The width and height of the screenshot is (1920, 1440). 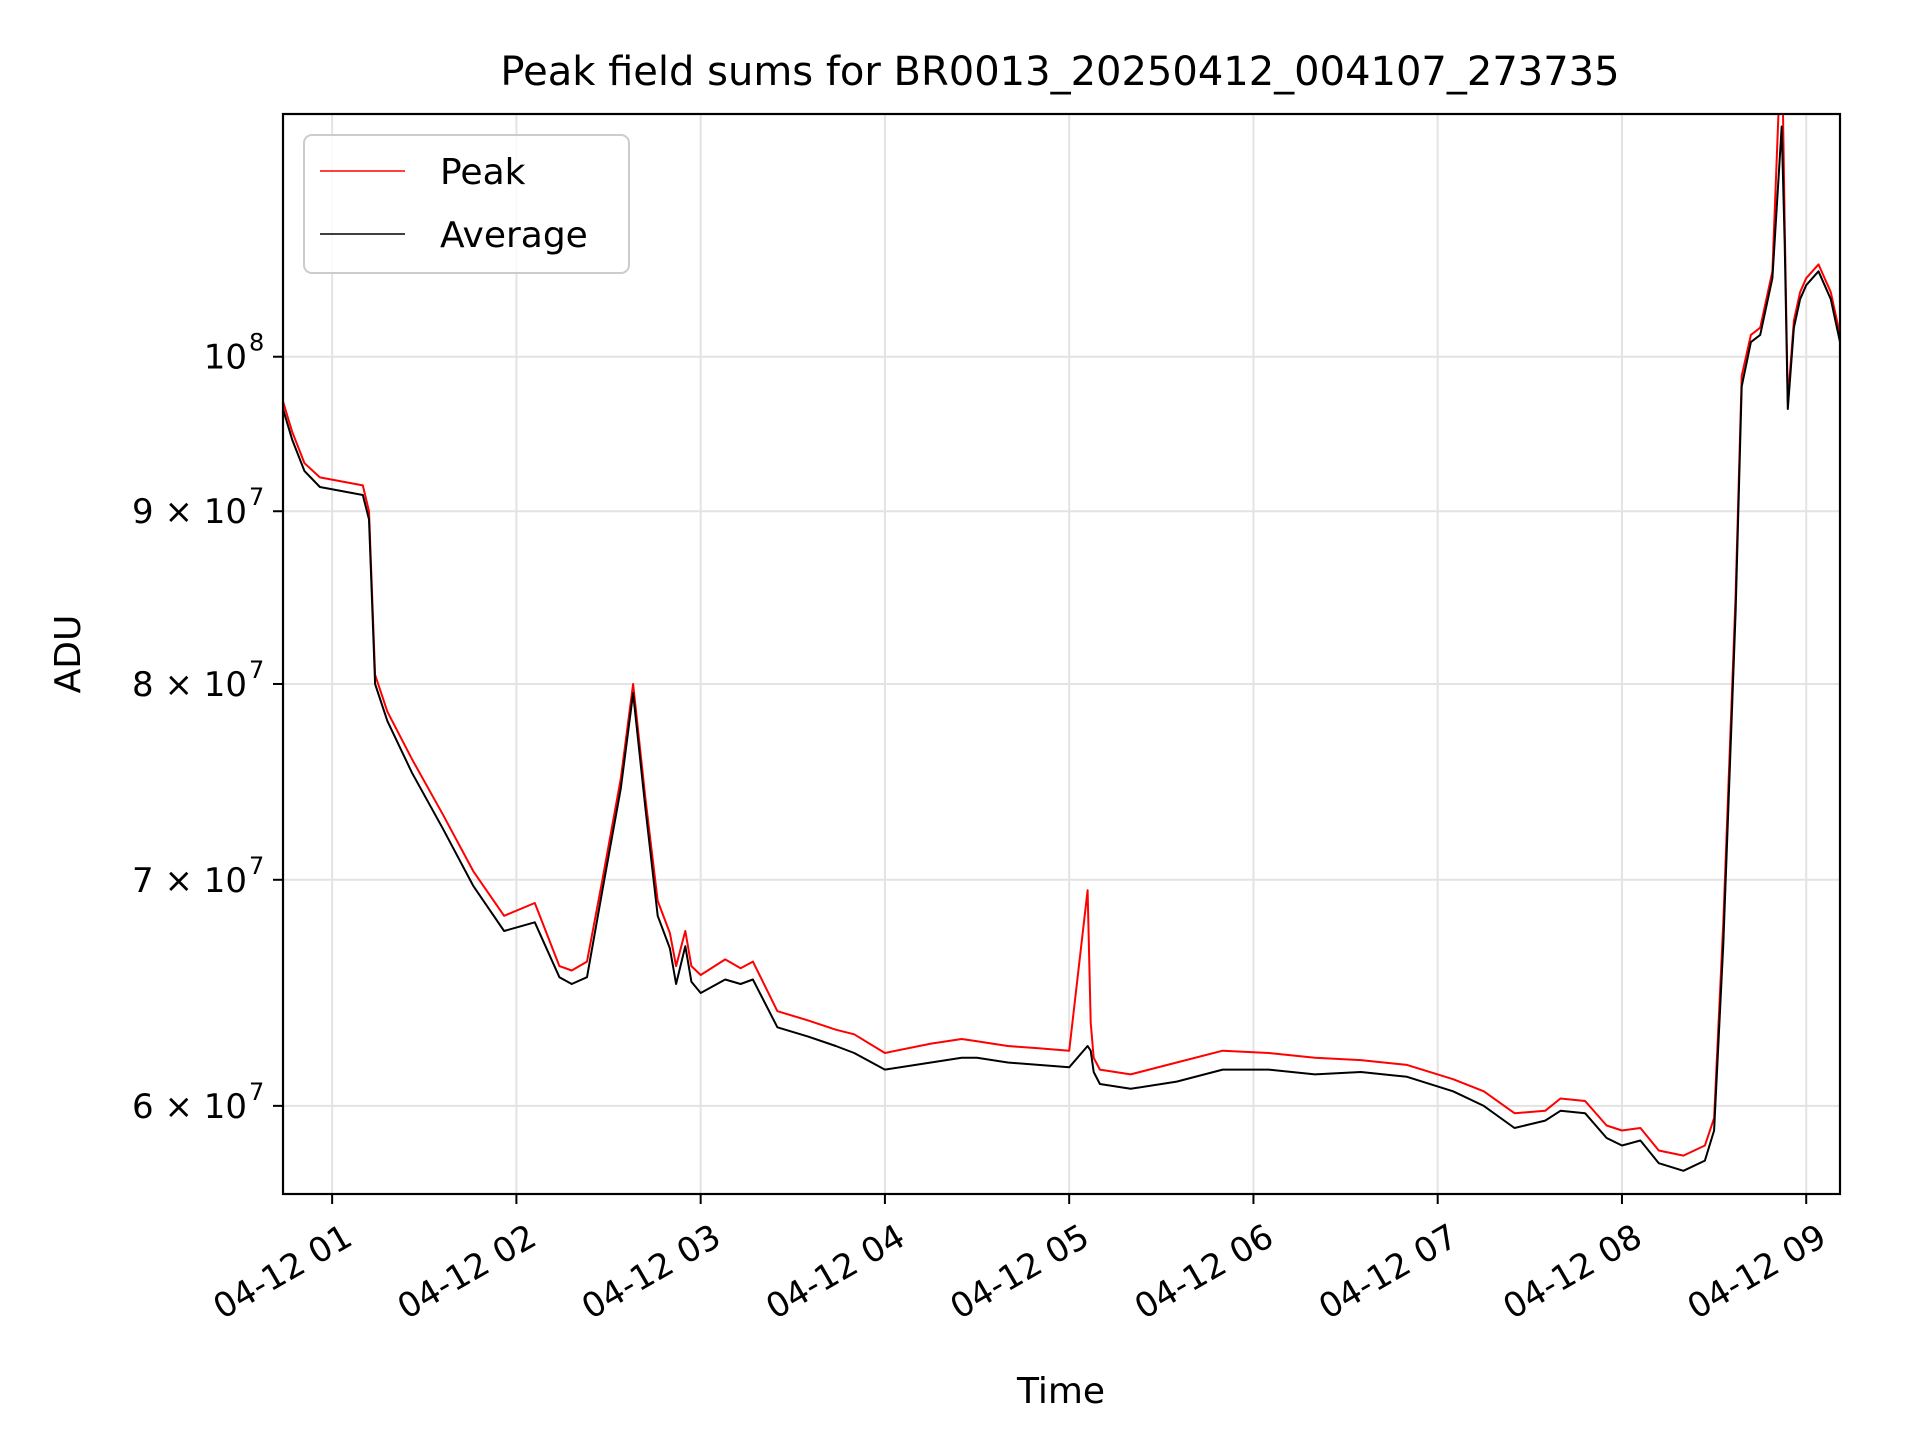 I want to click on legend: Peak Average, so click(x=466, y=204).